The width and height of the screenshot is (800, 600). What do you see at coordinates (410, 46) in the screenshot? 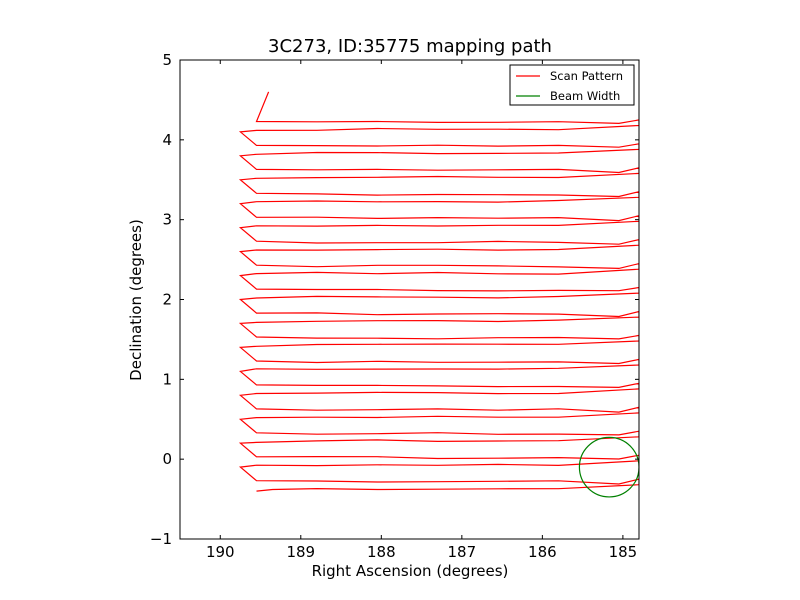
I see `chart-title: 3C273, ID:35775 mapping path` at bounding box center [410, 46].